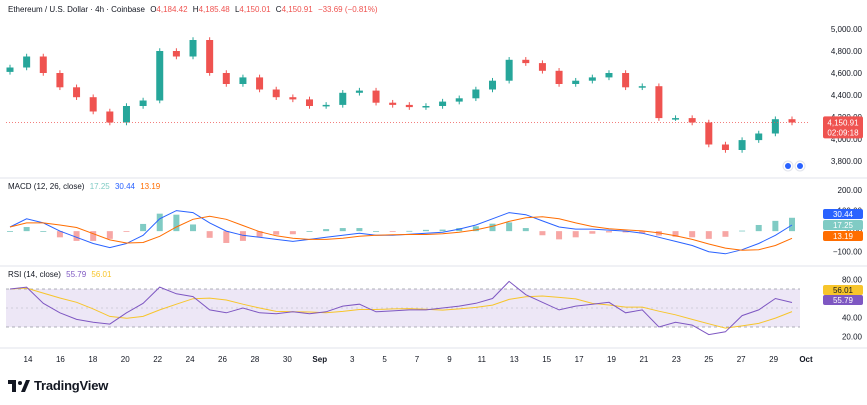 The image size is (867, 405). Describe the element at coordinates (125, 359) in the screenshot. I see `time-tick-label: 20` at that location.